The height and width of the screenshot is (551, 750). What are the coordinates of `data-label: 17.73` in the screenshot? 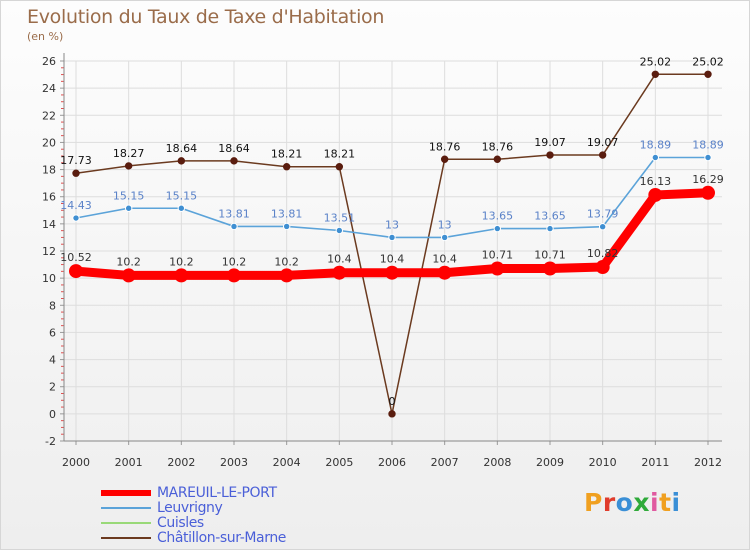 It's located at (76, 160).